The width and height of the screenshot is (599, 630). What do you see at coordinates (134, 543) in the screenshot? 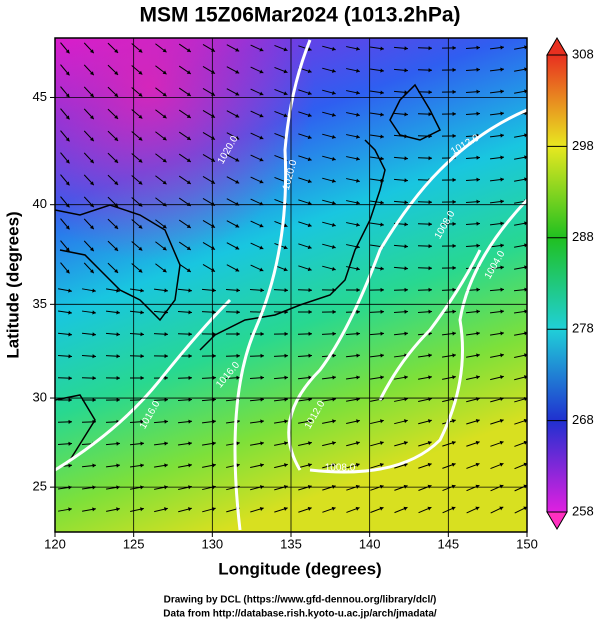
I see `x-tick-label: 125` at bounding box center [134, 543].